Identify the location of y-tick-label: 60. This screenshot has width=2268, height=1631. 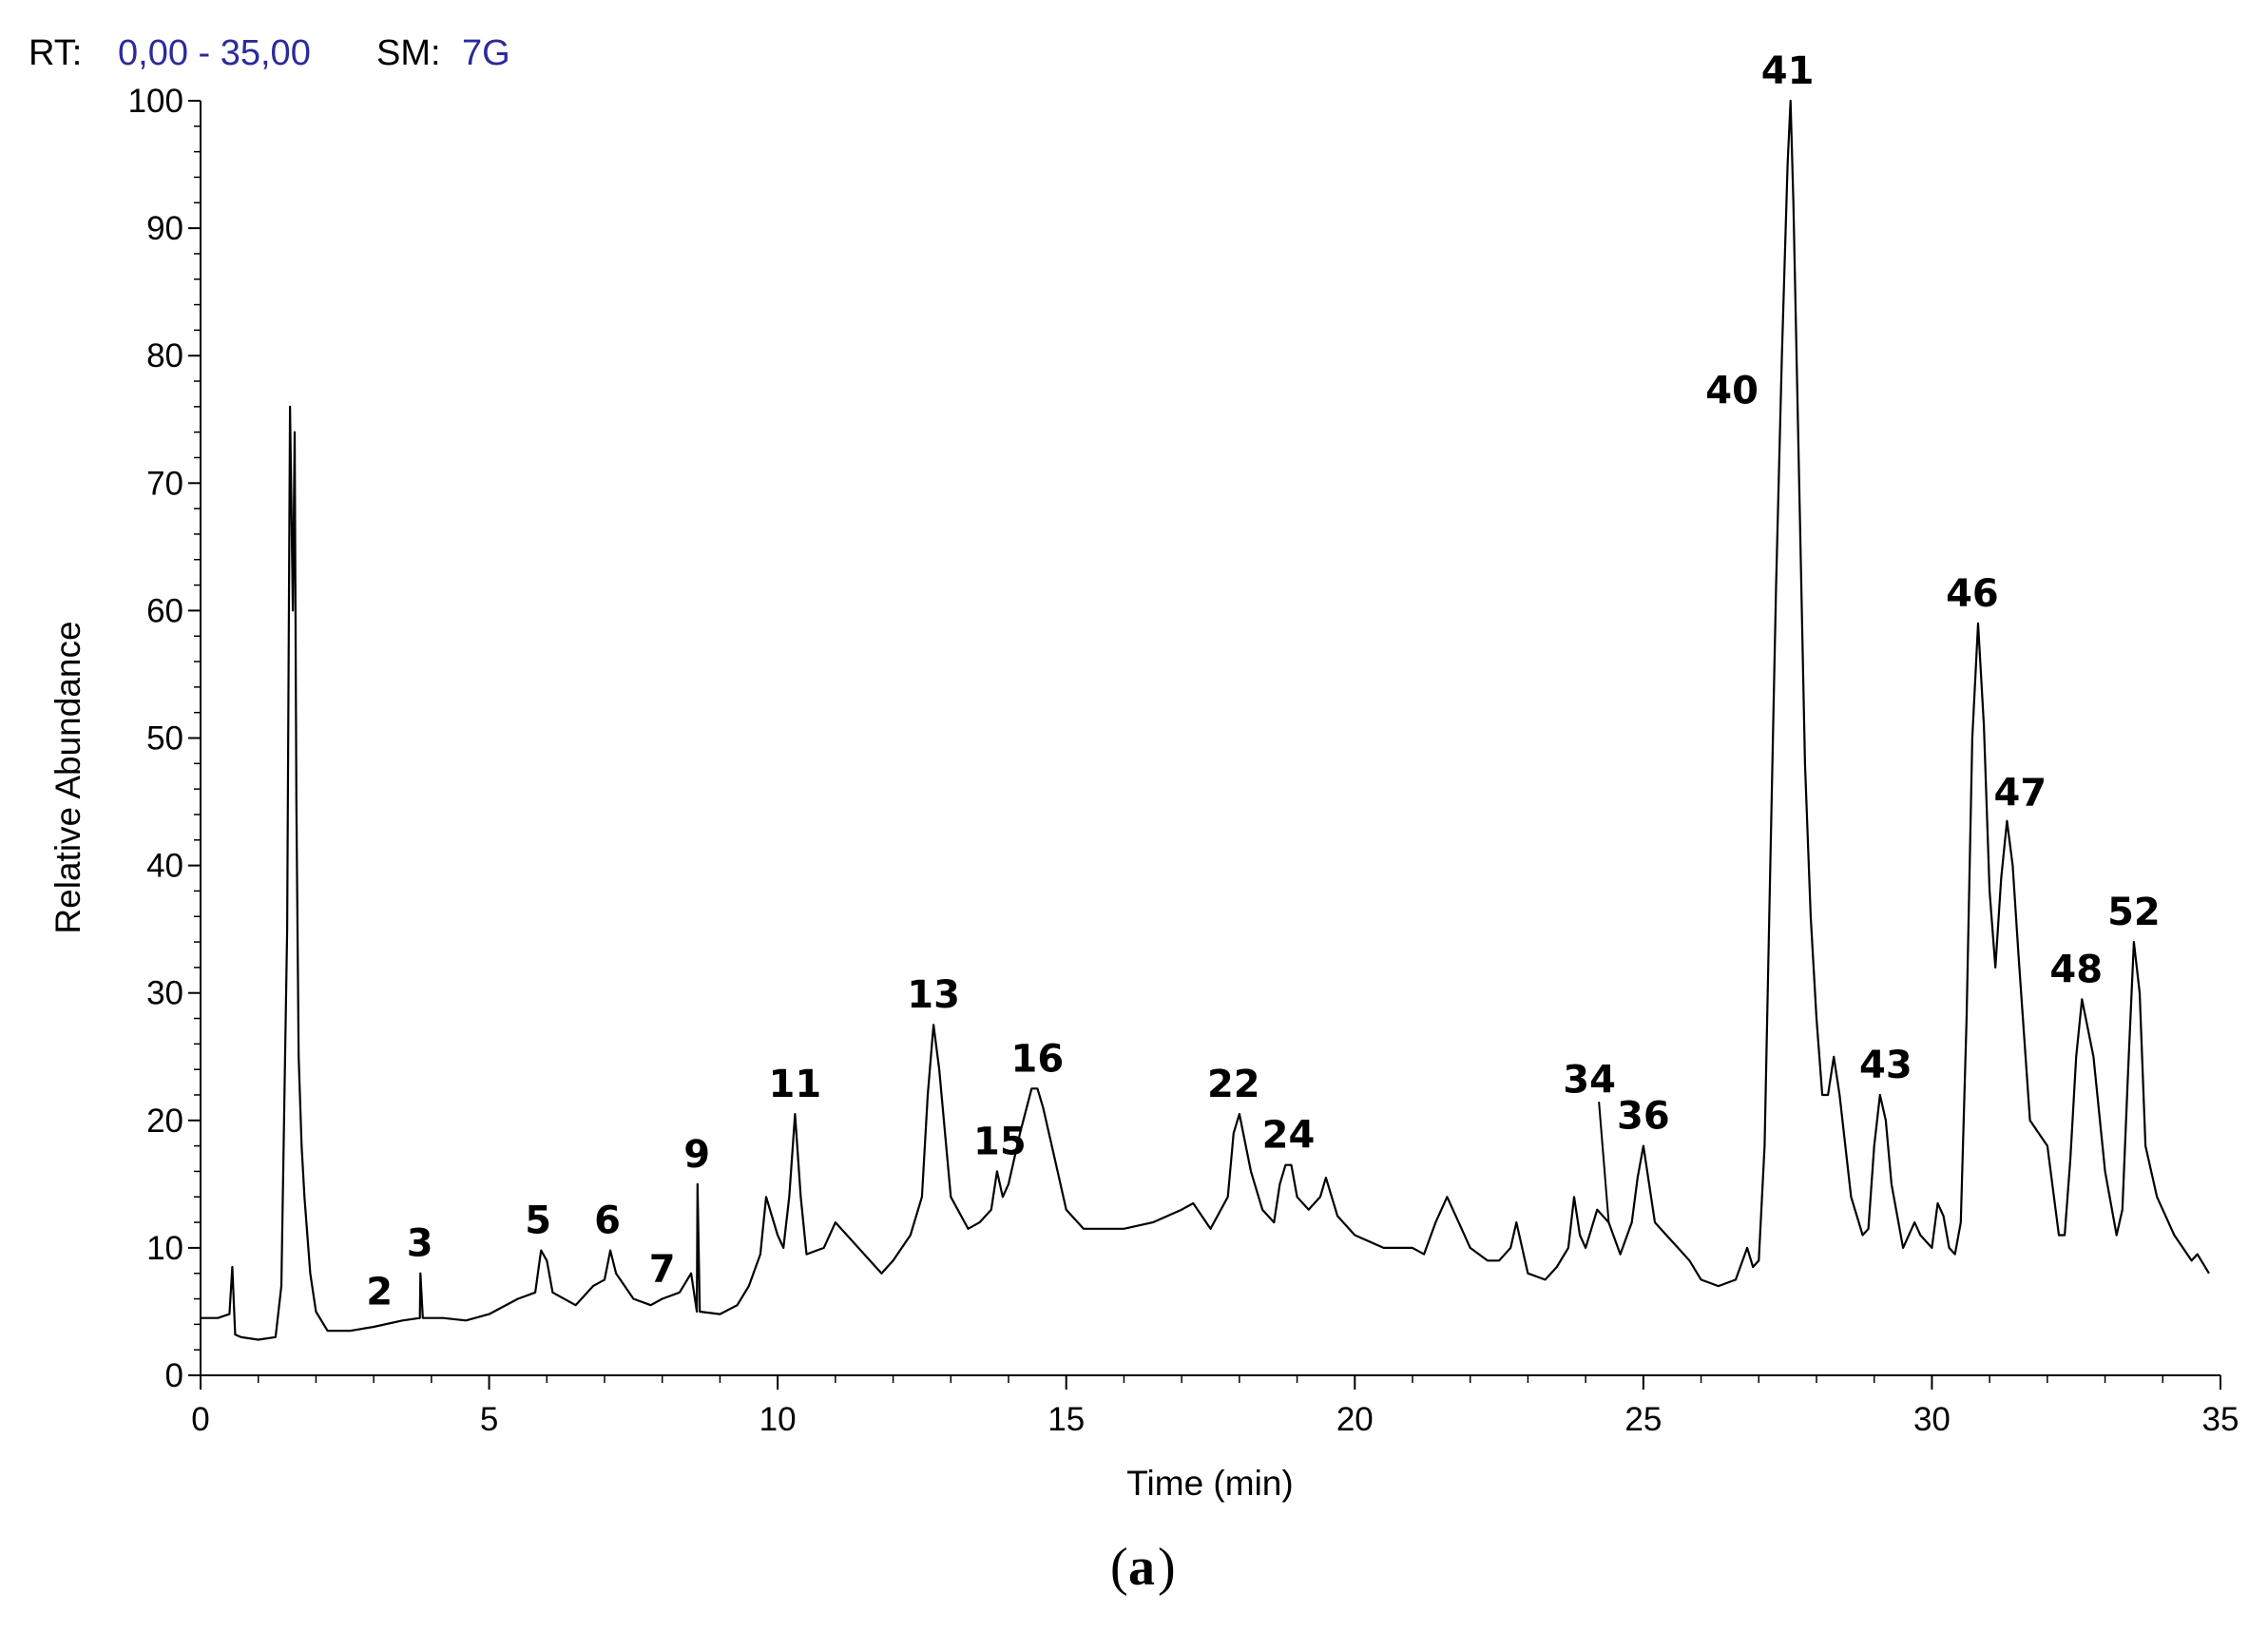
(164, 610).